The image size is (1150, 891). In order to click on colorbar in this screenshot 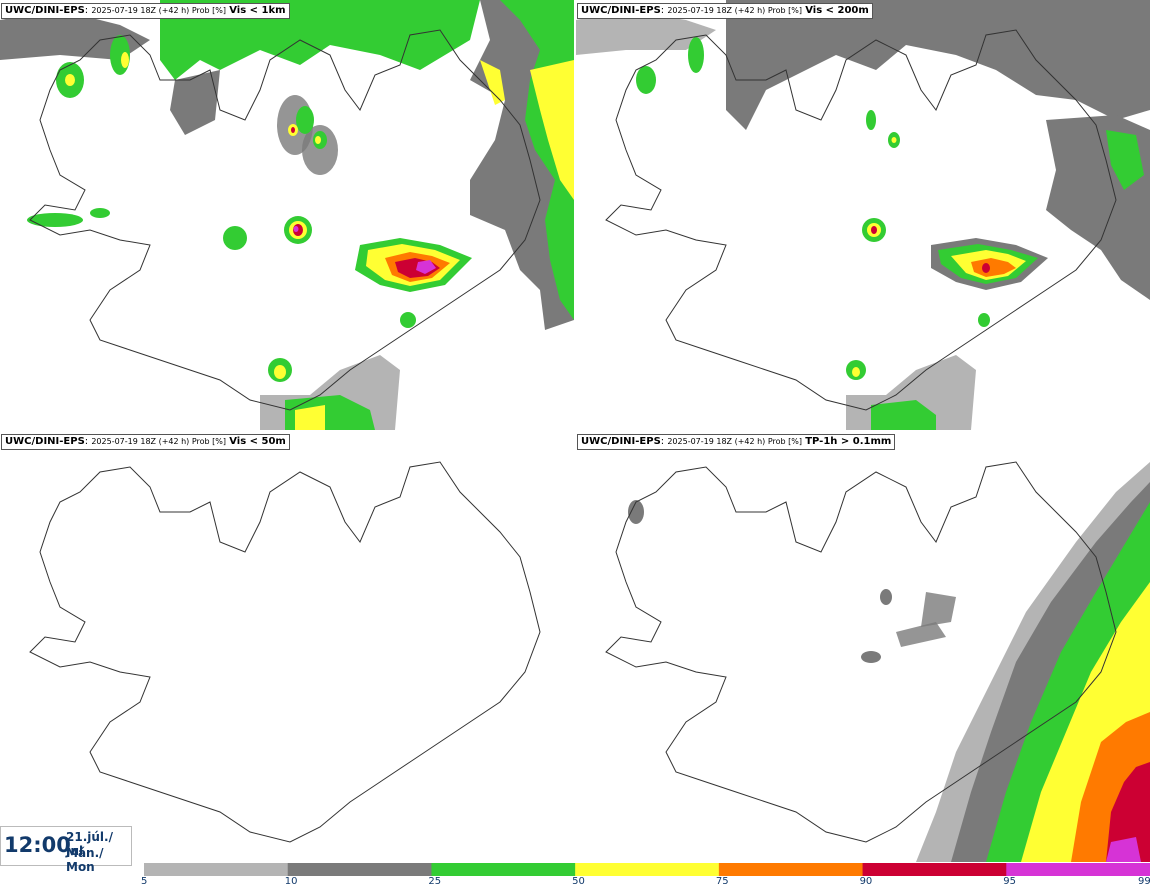, I will do `click(647, 869)`.